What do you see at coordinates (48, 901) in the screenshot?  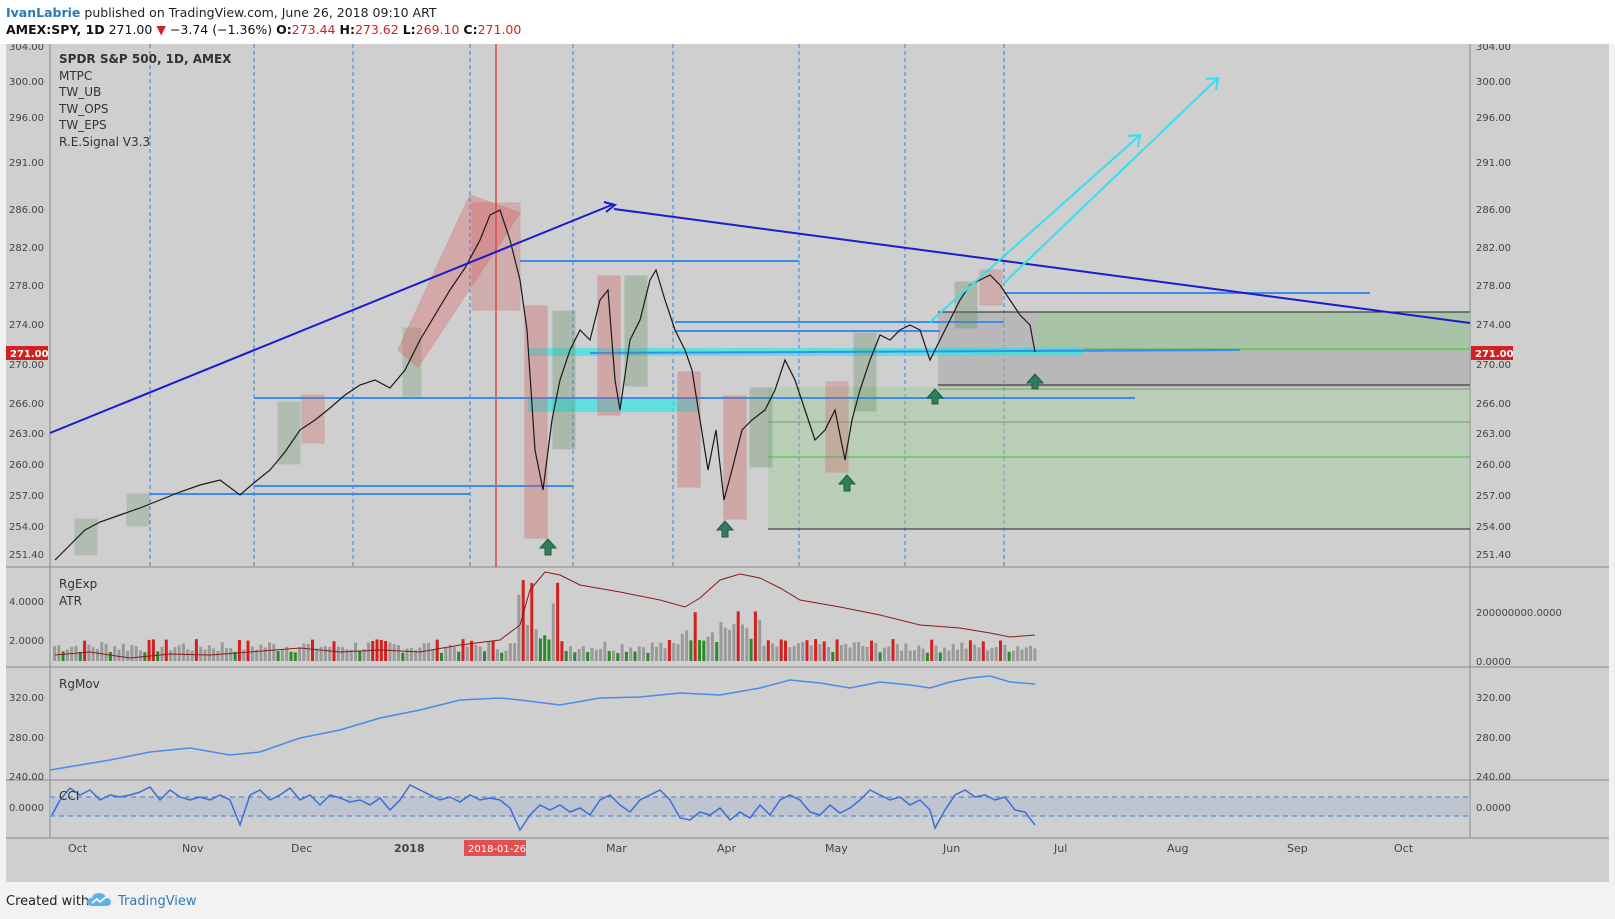 I see `created-with-text: Created with` at bounding box center [48, 901].